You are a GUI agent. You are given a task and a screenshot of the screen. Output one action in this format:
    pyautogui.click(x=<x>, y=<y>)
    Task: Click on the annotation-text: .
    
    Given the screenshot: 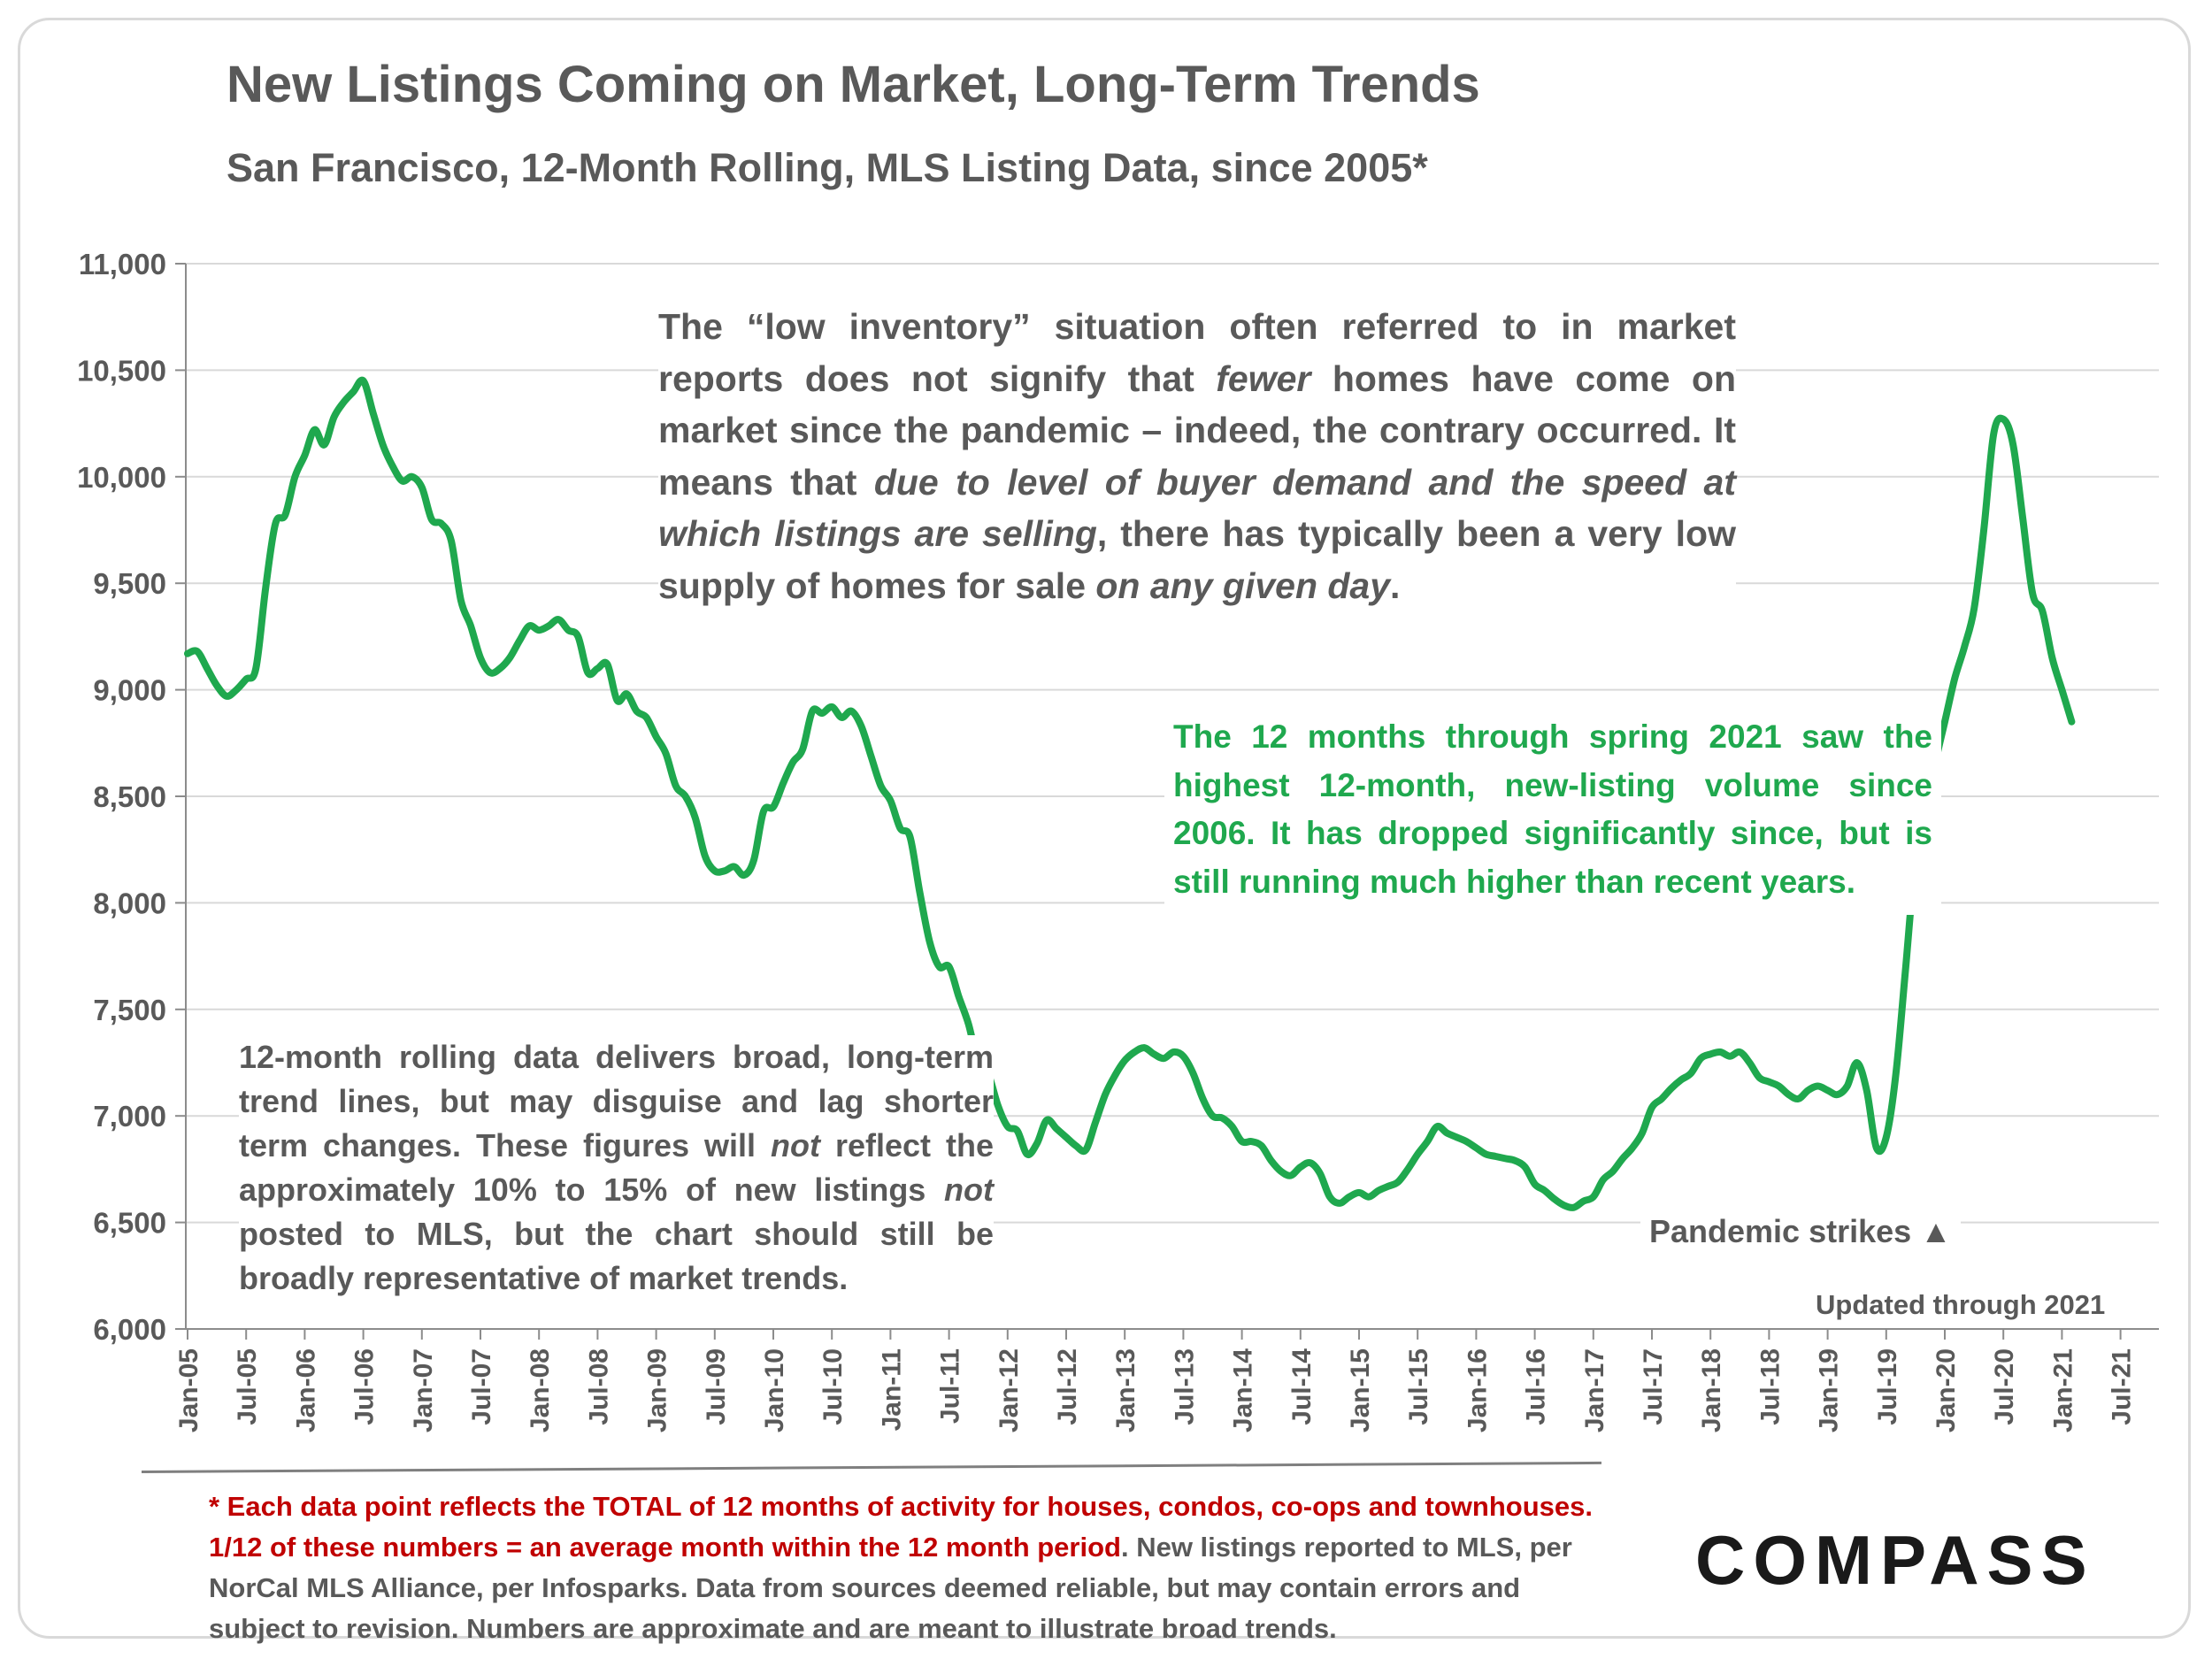 What is the action you would take?
    pyautogui.click(x=1396, y=585)
    